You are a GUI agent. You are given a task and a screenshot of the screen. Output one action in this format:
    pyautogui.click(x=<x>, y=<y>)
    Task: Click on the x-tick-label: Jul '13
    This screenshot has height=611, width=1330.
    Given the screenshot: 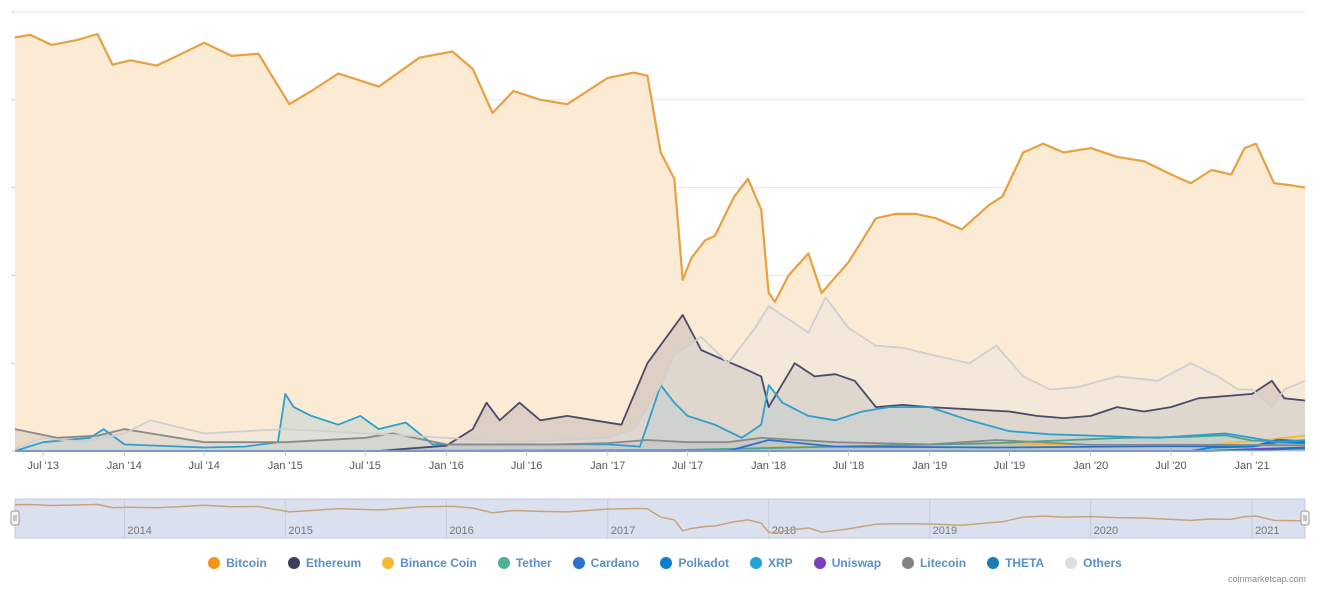 What is the action you would take?
    pyautogui.click(x=42, y=466)
    